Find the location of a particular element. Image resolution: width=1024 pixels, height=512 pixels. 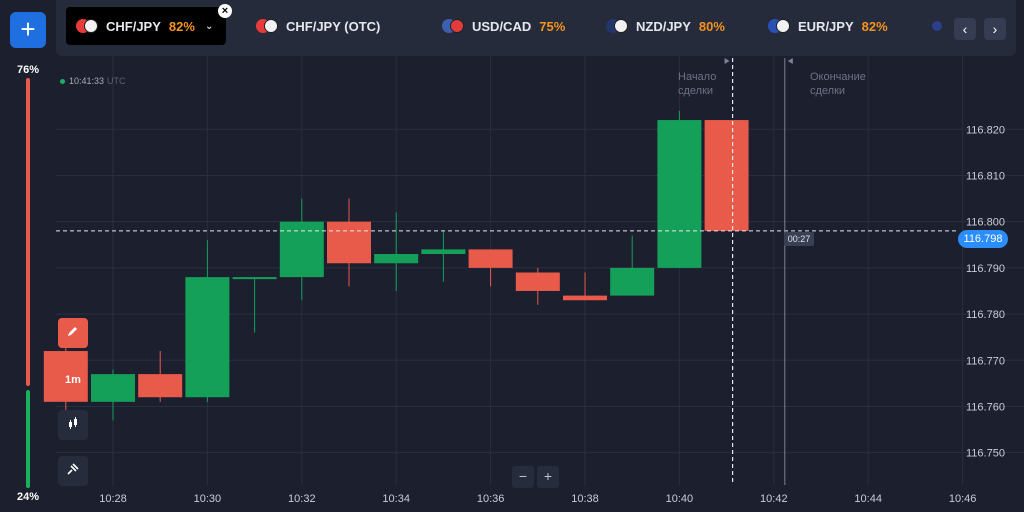

tab-chf-jpy: CHF/JPY 82% ⌄ is located at coordinates (146, 26).